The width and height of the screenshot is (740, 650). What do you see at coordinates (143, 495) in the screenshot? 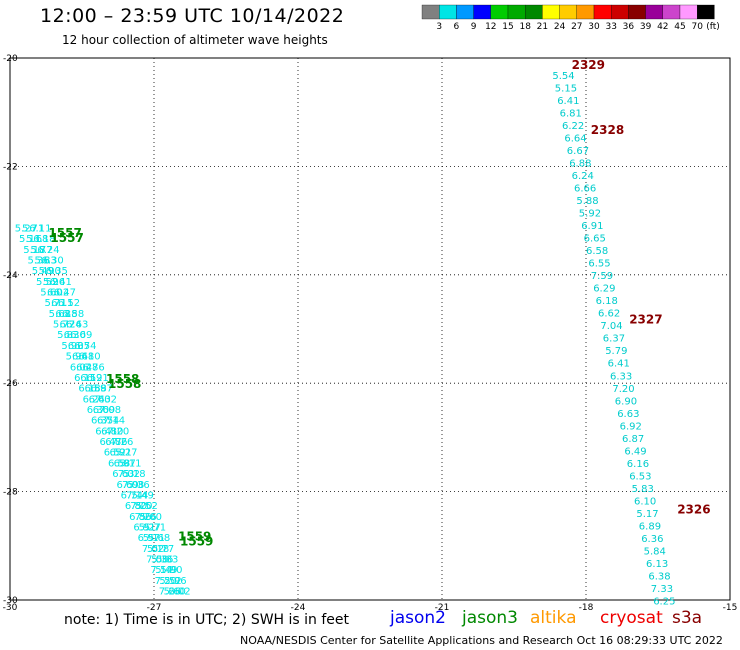
I see `wave-height-value: 5.49` at bounding box center [143, 495].